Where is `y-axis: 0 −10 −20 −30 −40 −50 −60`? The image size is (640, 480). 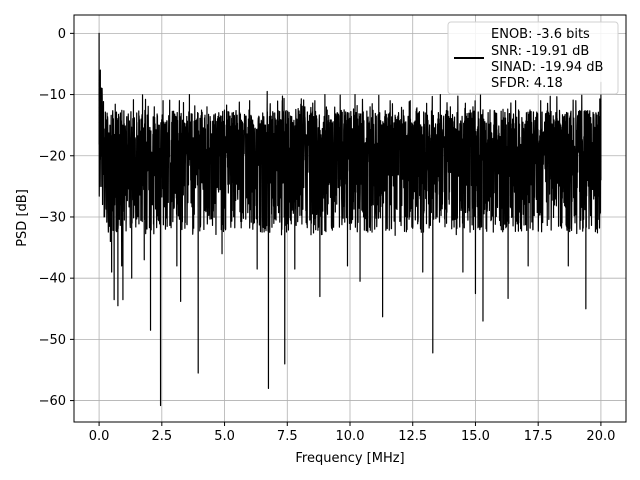
y-axis: 0 −10 −20 −30 −40 −50 −60 is located at coordinates (56, 218).